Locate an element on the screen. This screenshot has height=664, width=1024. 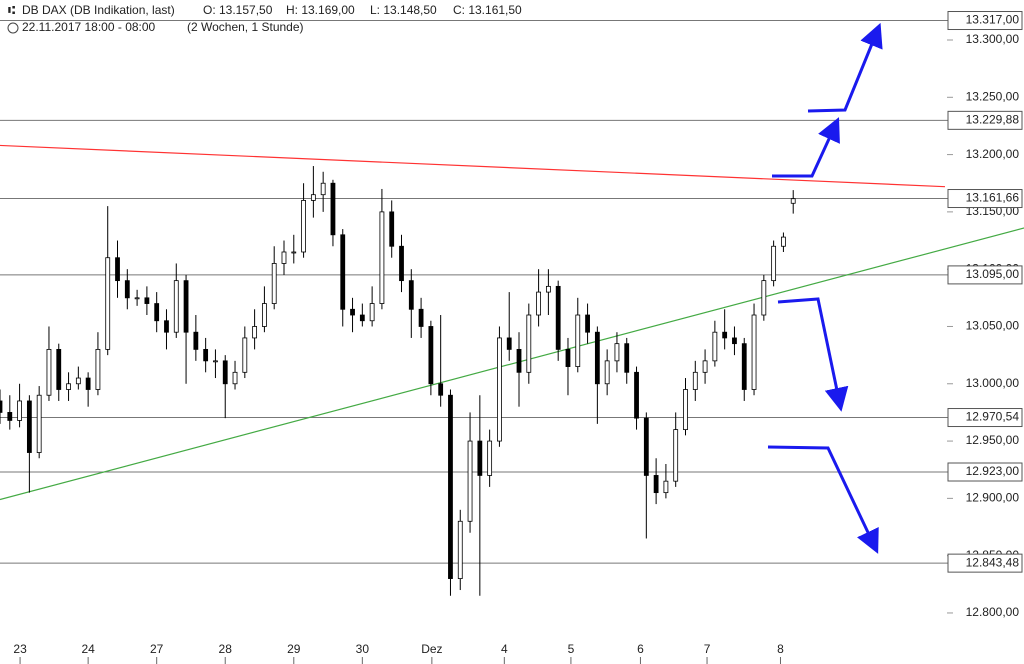
y-tick-label: 13.250,00 is located at coordinates (993, 96).